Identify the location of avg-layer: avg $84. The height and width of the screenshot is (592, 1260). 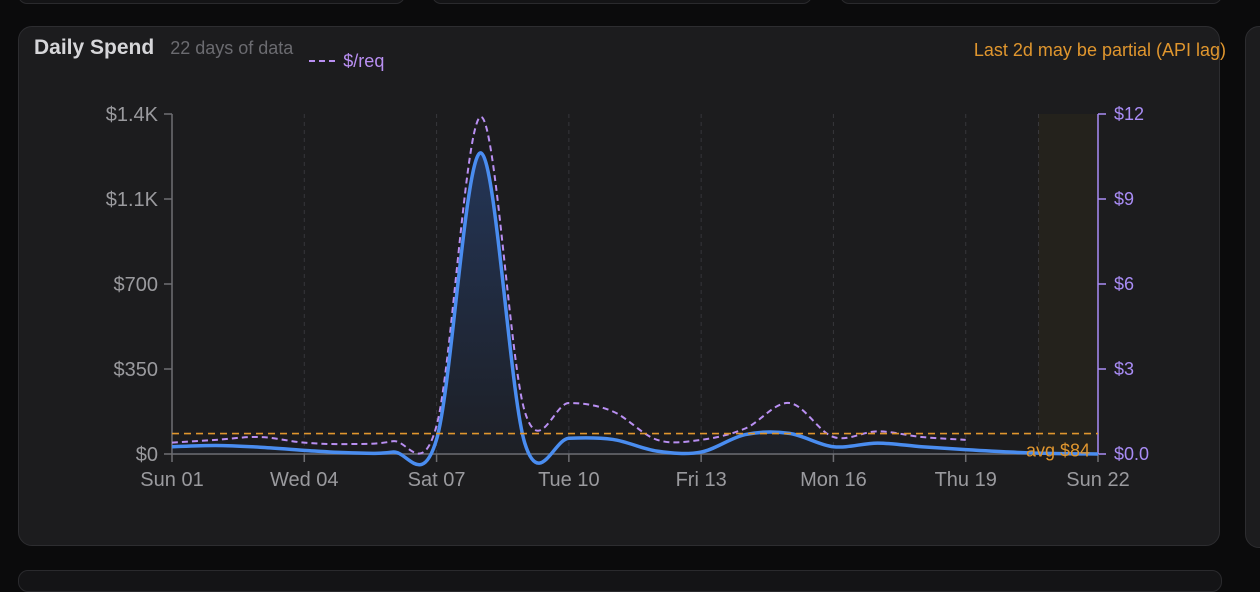
(635, 446).